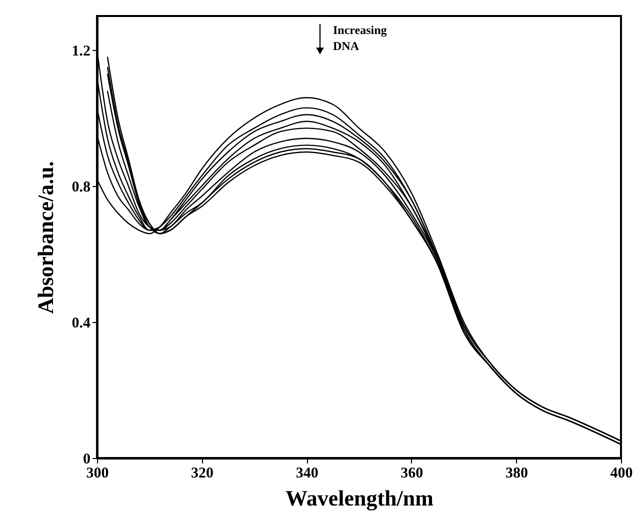 The width and height of the screenshot is (635, 526). Describe the element at coordinates (360, 38) in the screenshot. I see `annotation: Increasing DNA` at that location.